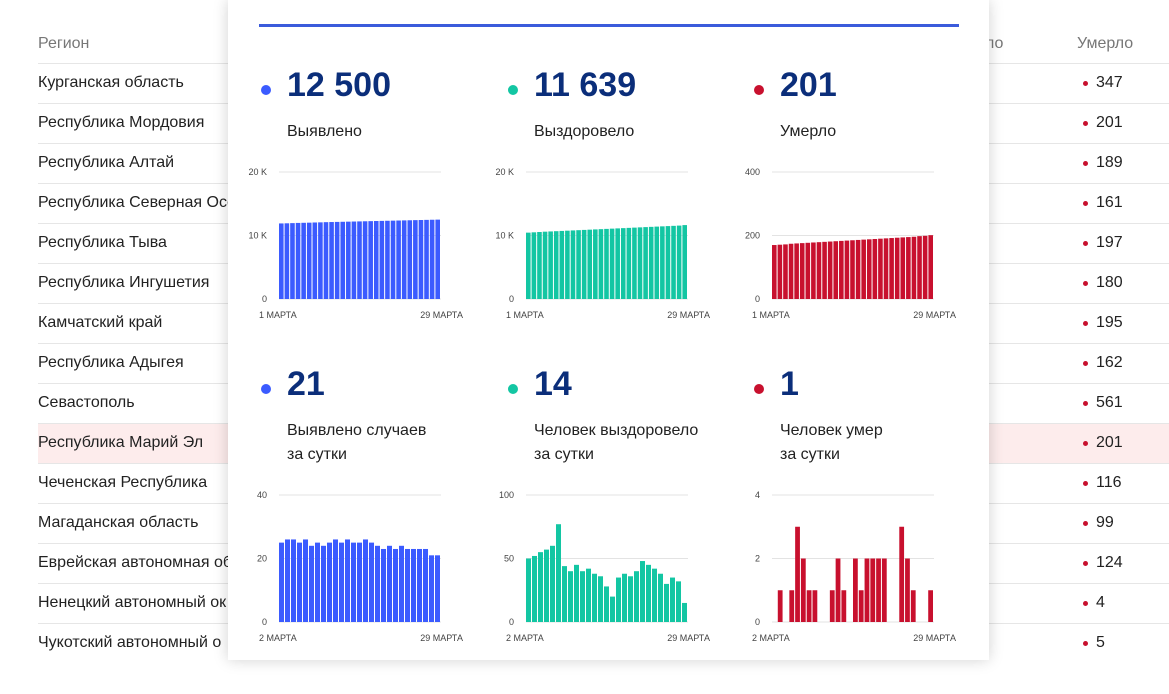 The image size is (1169, 694). I want to click on region-name: Курганская область, so click(111, 82).